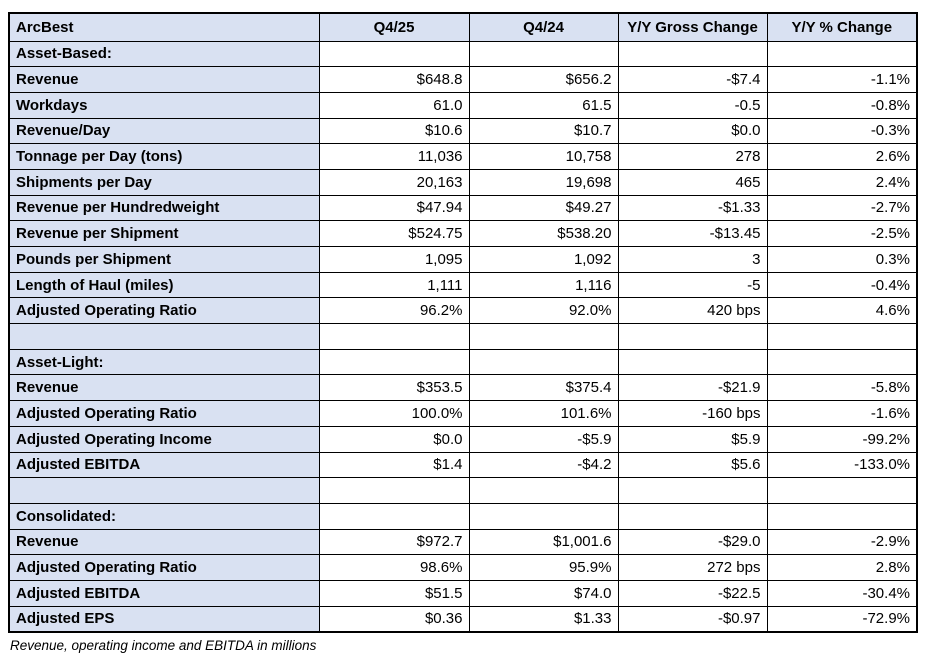 The image size is (928, 664). I want to click on value-cell: 2.6%, so click(842, 156).